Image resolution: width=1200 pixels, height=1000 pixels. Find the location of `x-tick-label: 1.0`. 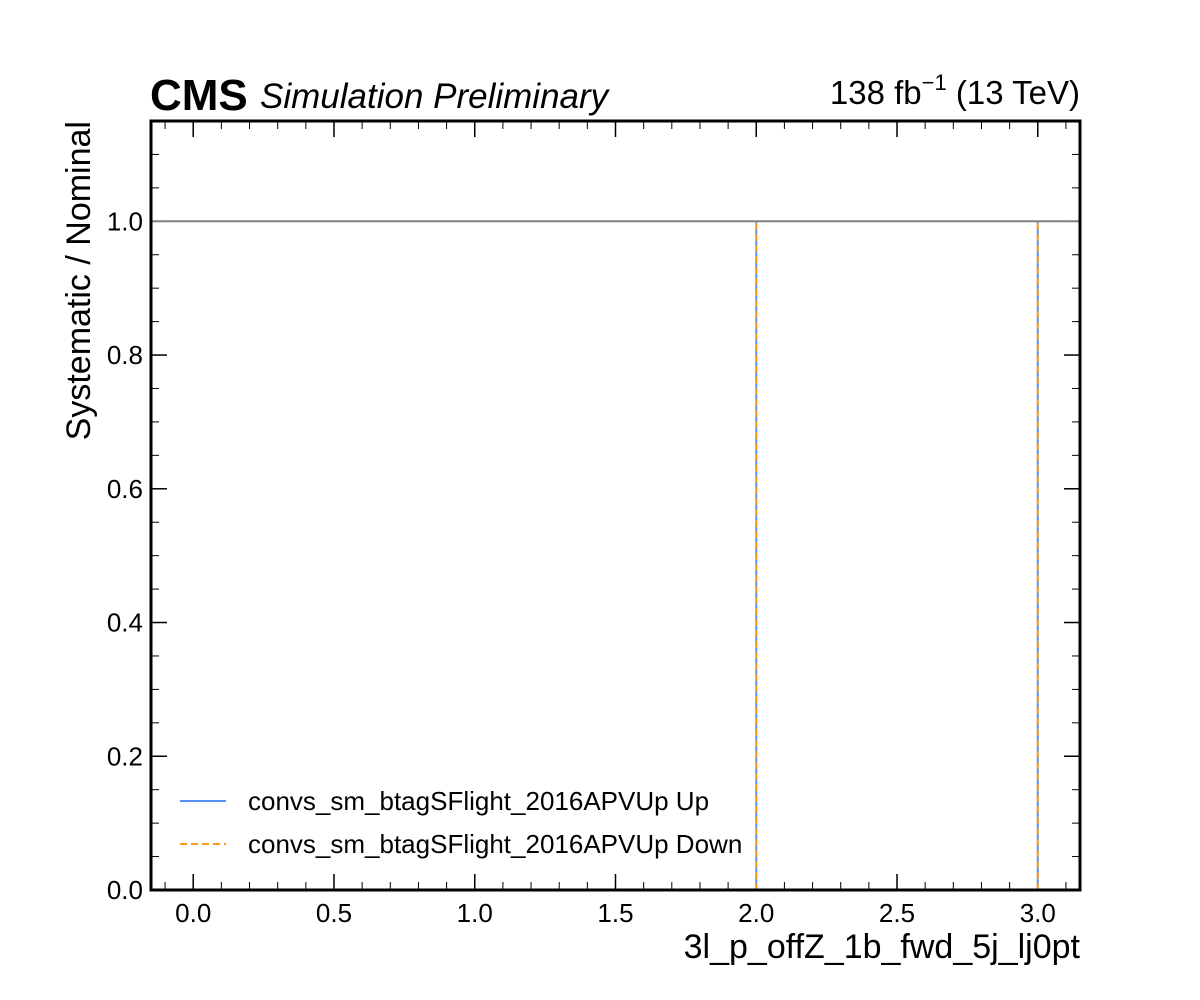

x-tick-label: 1.0 is located at coordinates (475, 913).